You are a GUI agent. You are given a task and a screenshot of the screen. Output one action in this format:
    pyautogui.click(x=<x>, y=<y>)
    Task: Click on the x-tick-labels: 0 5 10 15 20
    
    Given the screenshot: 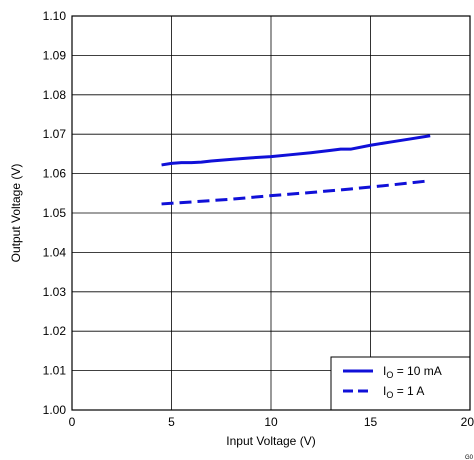 What is the action you would take?
    pyautogui.click(x=271, y=422)
    